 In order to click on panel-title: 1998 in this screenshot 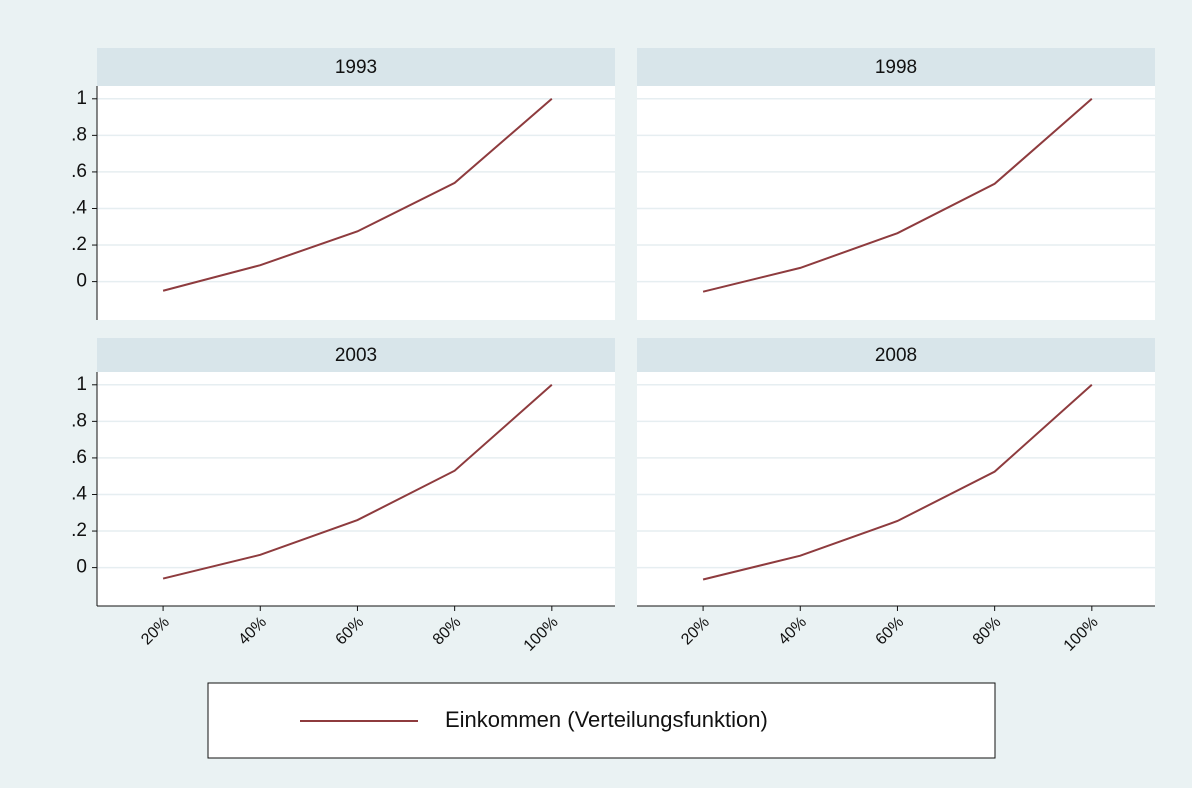, I will do `click(896, 67)`.